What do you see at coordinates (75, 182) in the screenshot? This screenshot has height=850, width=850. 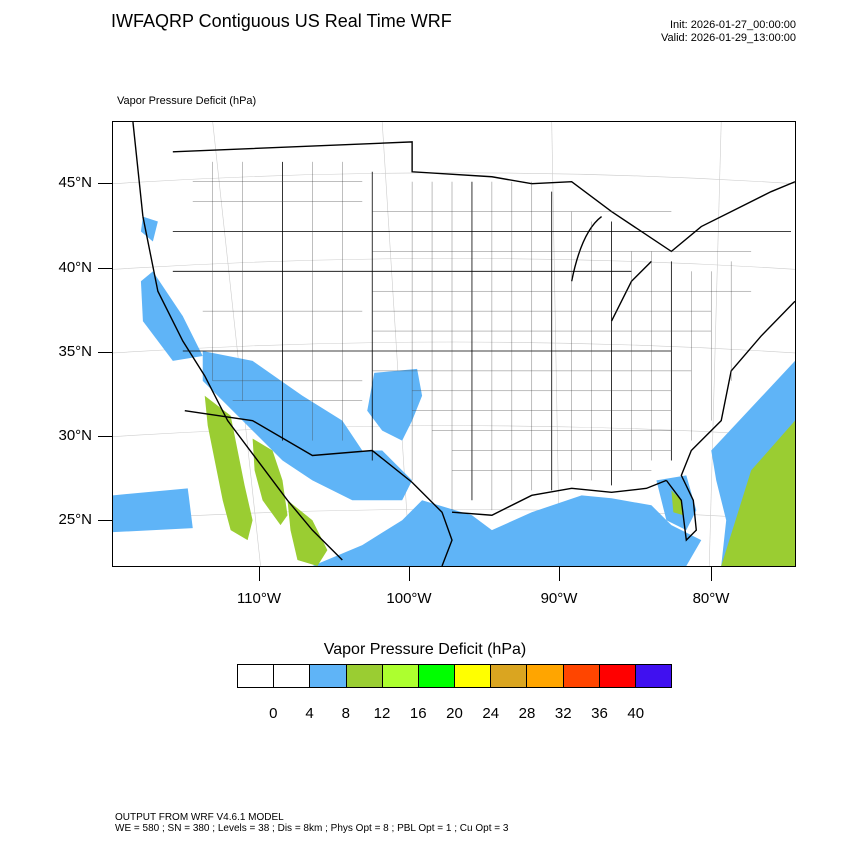 I see `latitude-label: 45°N` at bounding box center [75, 182].